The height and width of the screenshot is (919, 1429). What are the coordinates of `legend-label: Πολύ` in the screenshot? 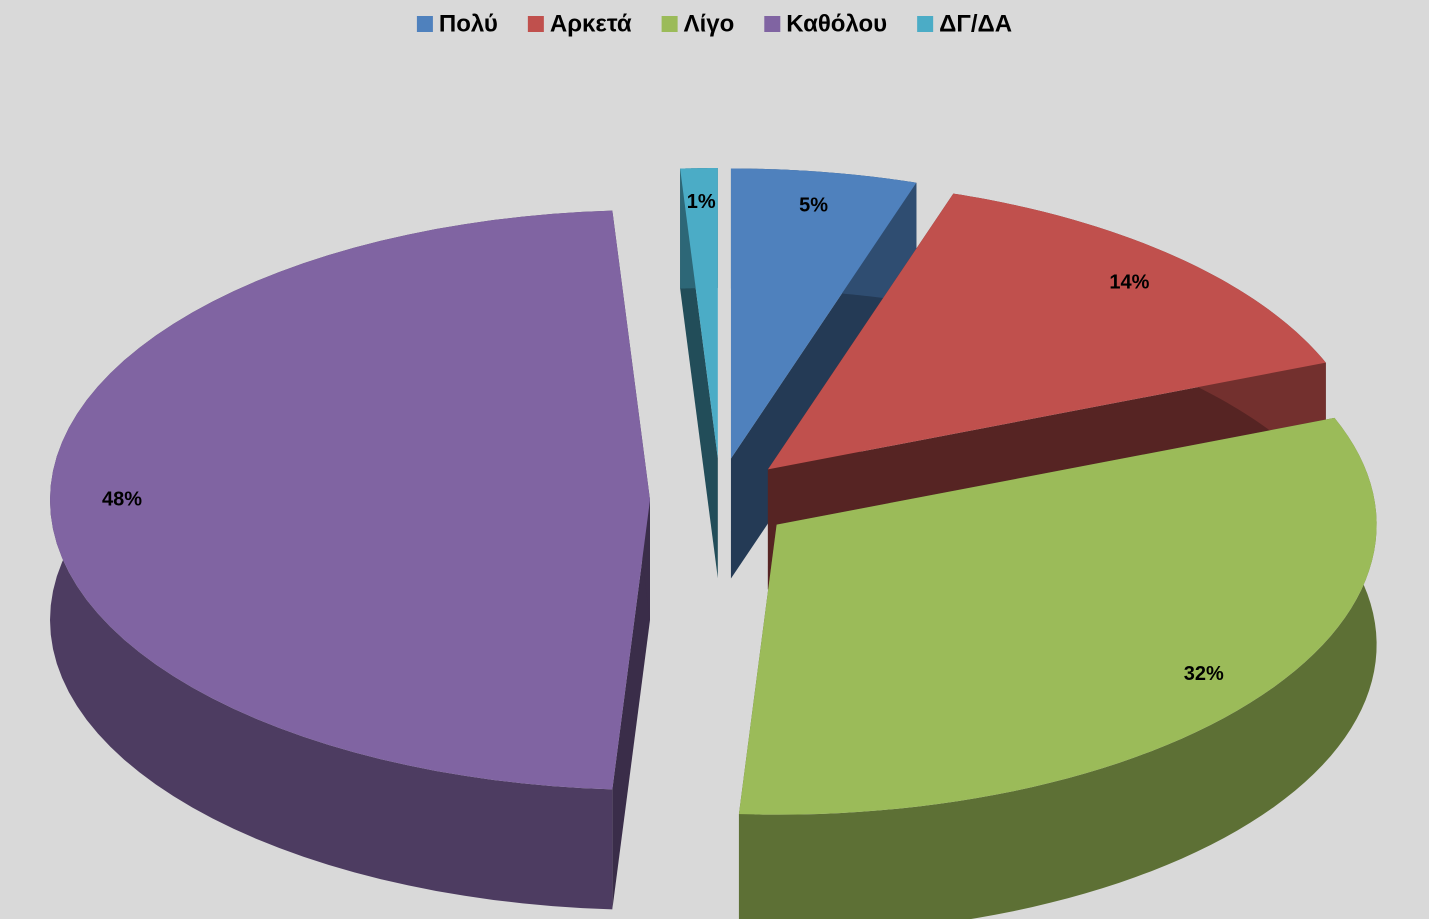 It's located at (468, 23).